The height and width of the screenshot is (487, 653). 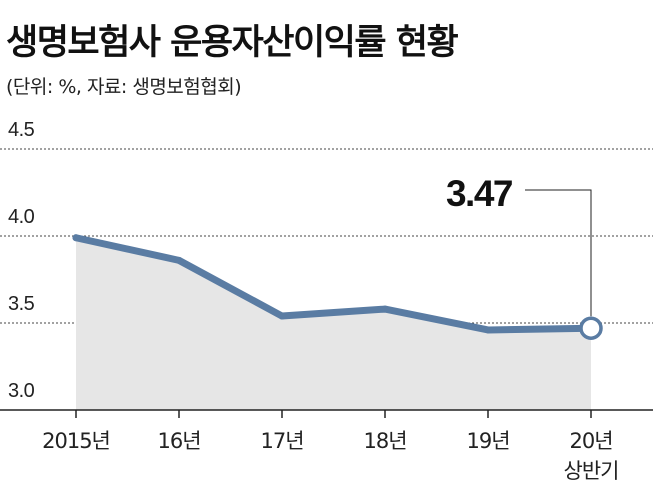 I want to click on x-tick-label: 16년, so click(x=178, y=441).